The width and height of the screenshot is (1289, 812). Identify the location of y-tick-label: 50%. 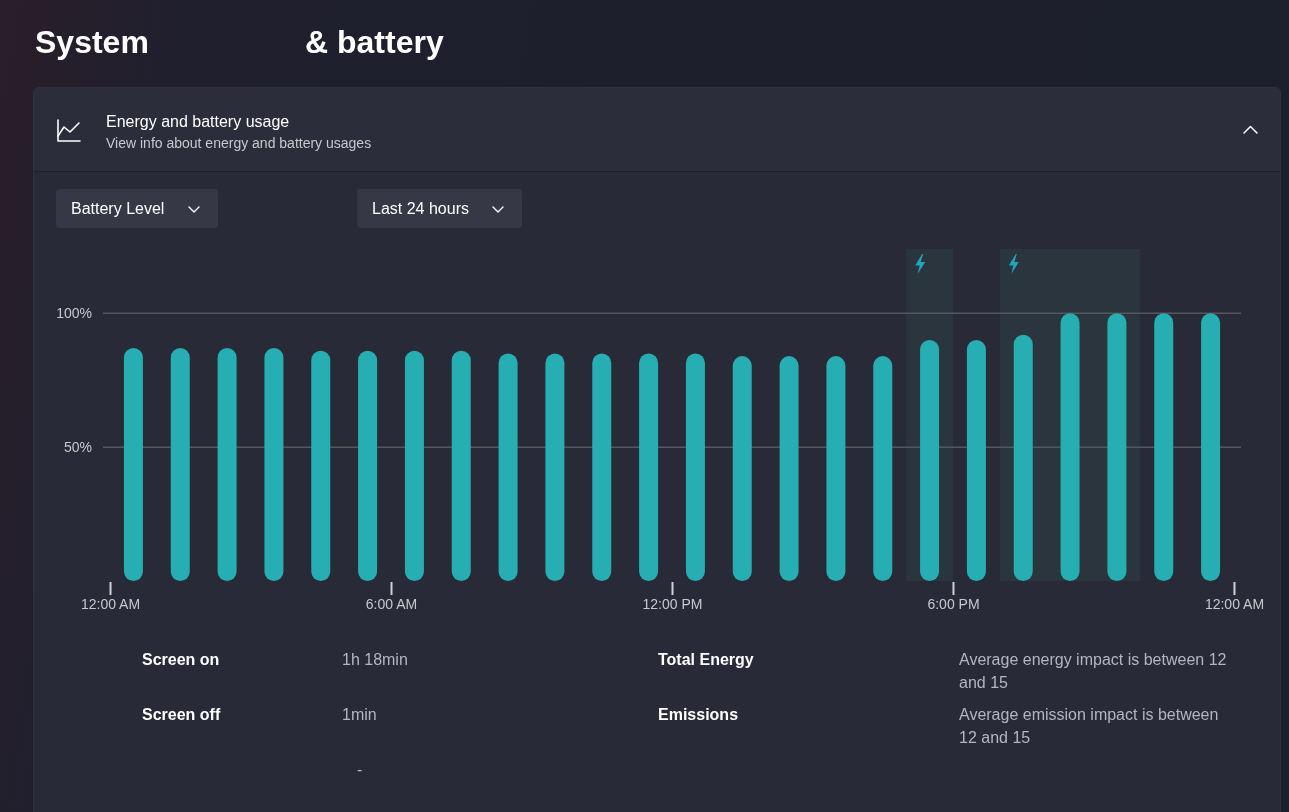
(77, 447).